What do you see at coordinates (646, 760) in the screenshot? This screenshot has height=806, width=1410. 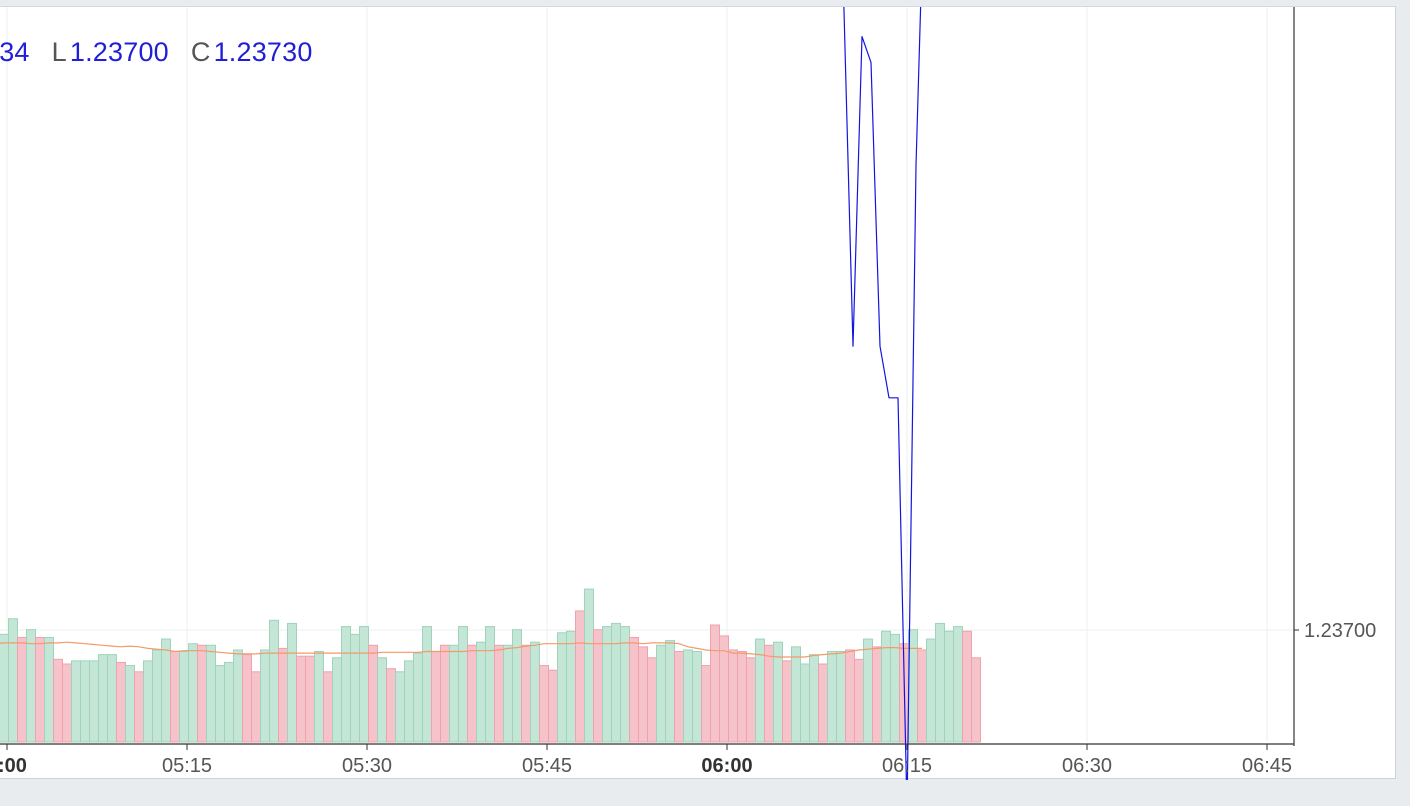 I see `x-axis-tick-labels: :00 05:15 05:30 05:45 06:00 06:15 06:30 06:45` at bounding box center [646, 760].